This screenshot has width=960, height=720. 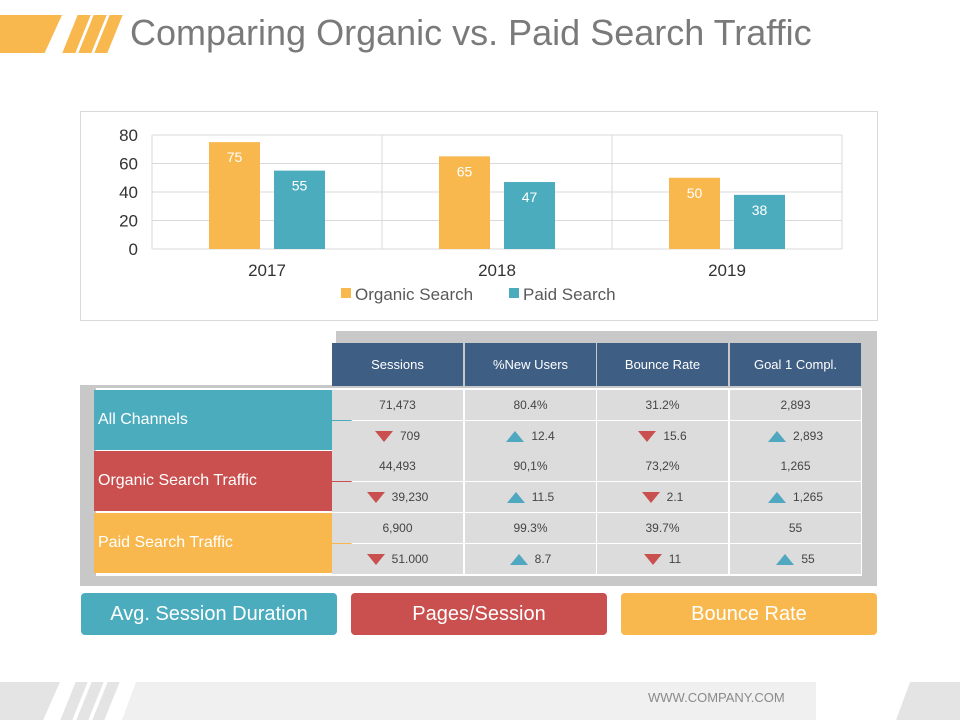 What do you see at coordinates (300, 186) in the screenshot?
I see `data-label: 55` at bounding box center [300, 186].